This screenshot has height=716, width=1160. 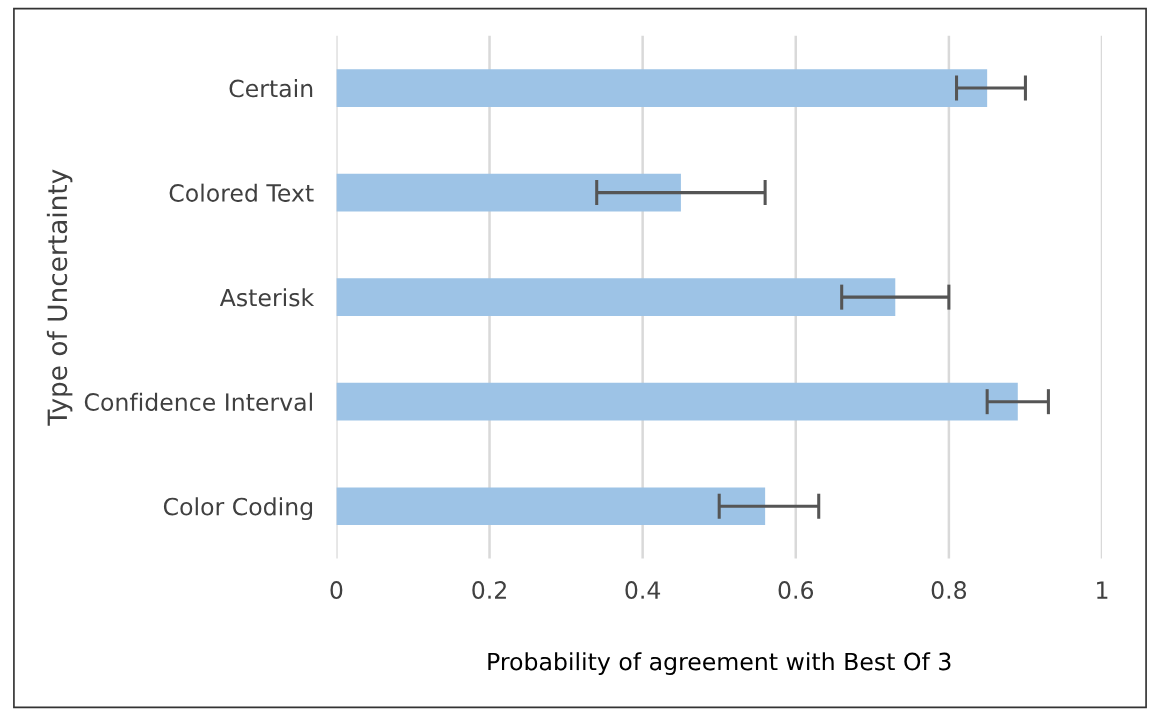 What do you see at coordinates (336, 590) in the screenshot?
I see `x-tick-label: 0` at bounding box center [336, 590].